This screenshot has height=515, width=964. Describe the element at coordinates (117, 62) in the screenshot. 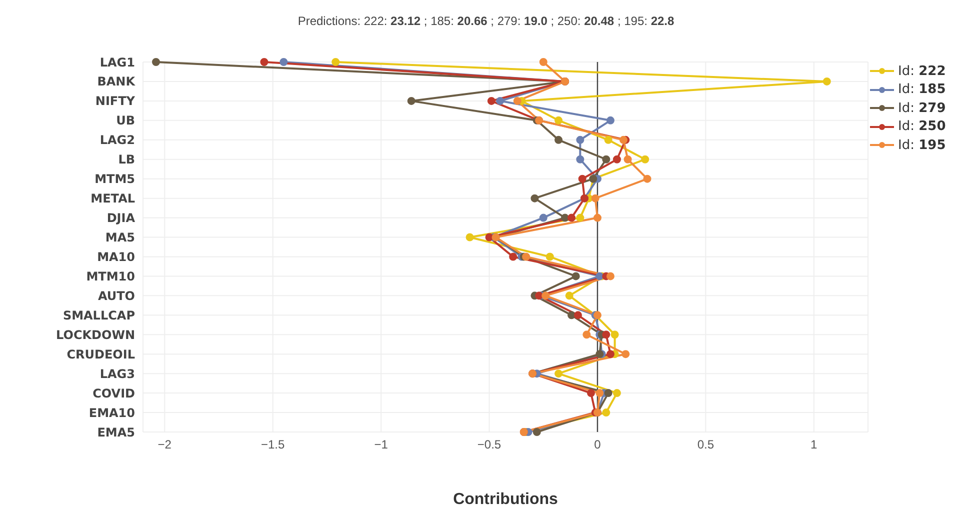

I see `y-tick-label: LAG1` at that location.